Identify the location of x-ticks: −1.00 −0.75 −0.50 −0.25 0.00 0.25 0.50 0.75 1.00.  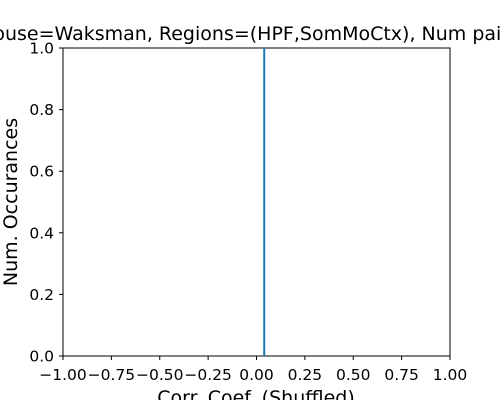
(253, 370).